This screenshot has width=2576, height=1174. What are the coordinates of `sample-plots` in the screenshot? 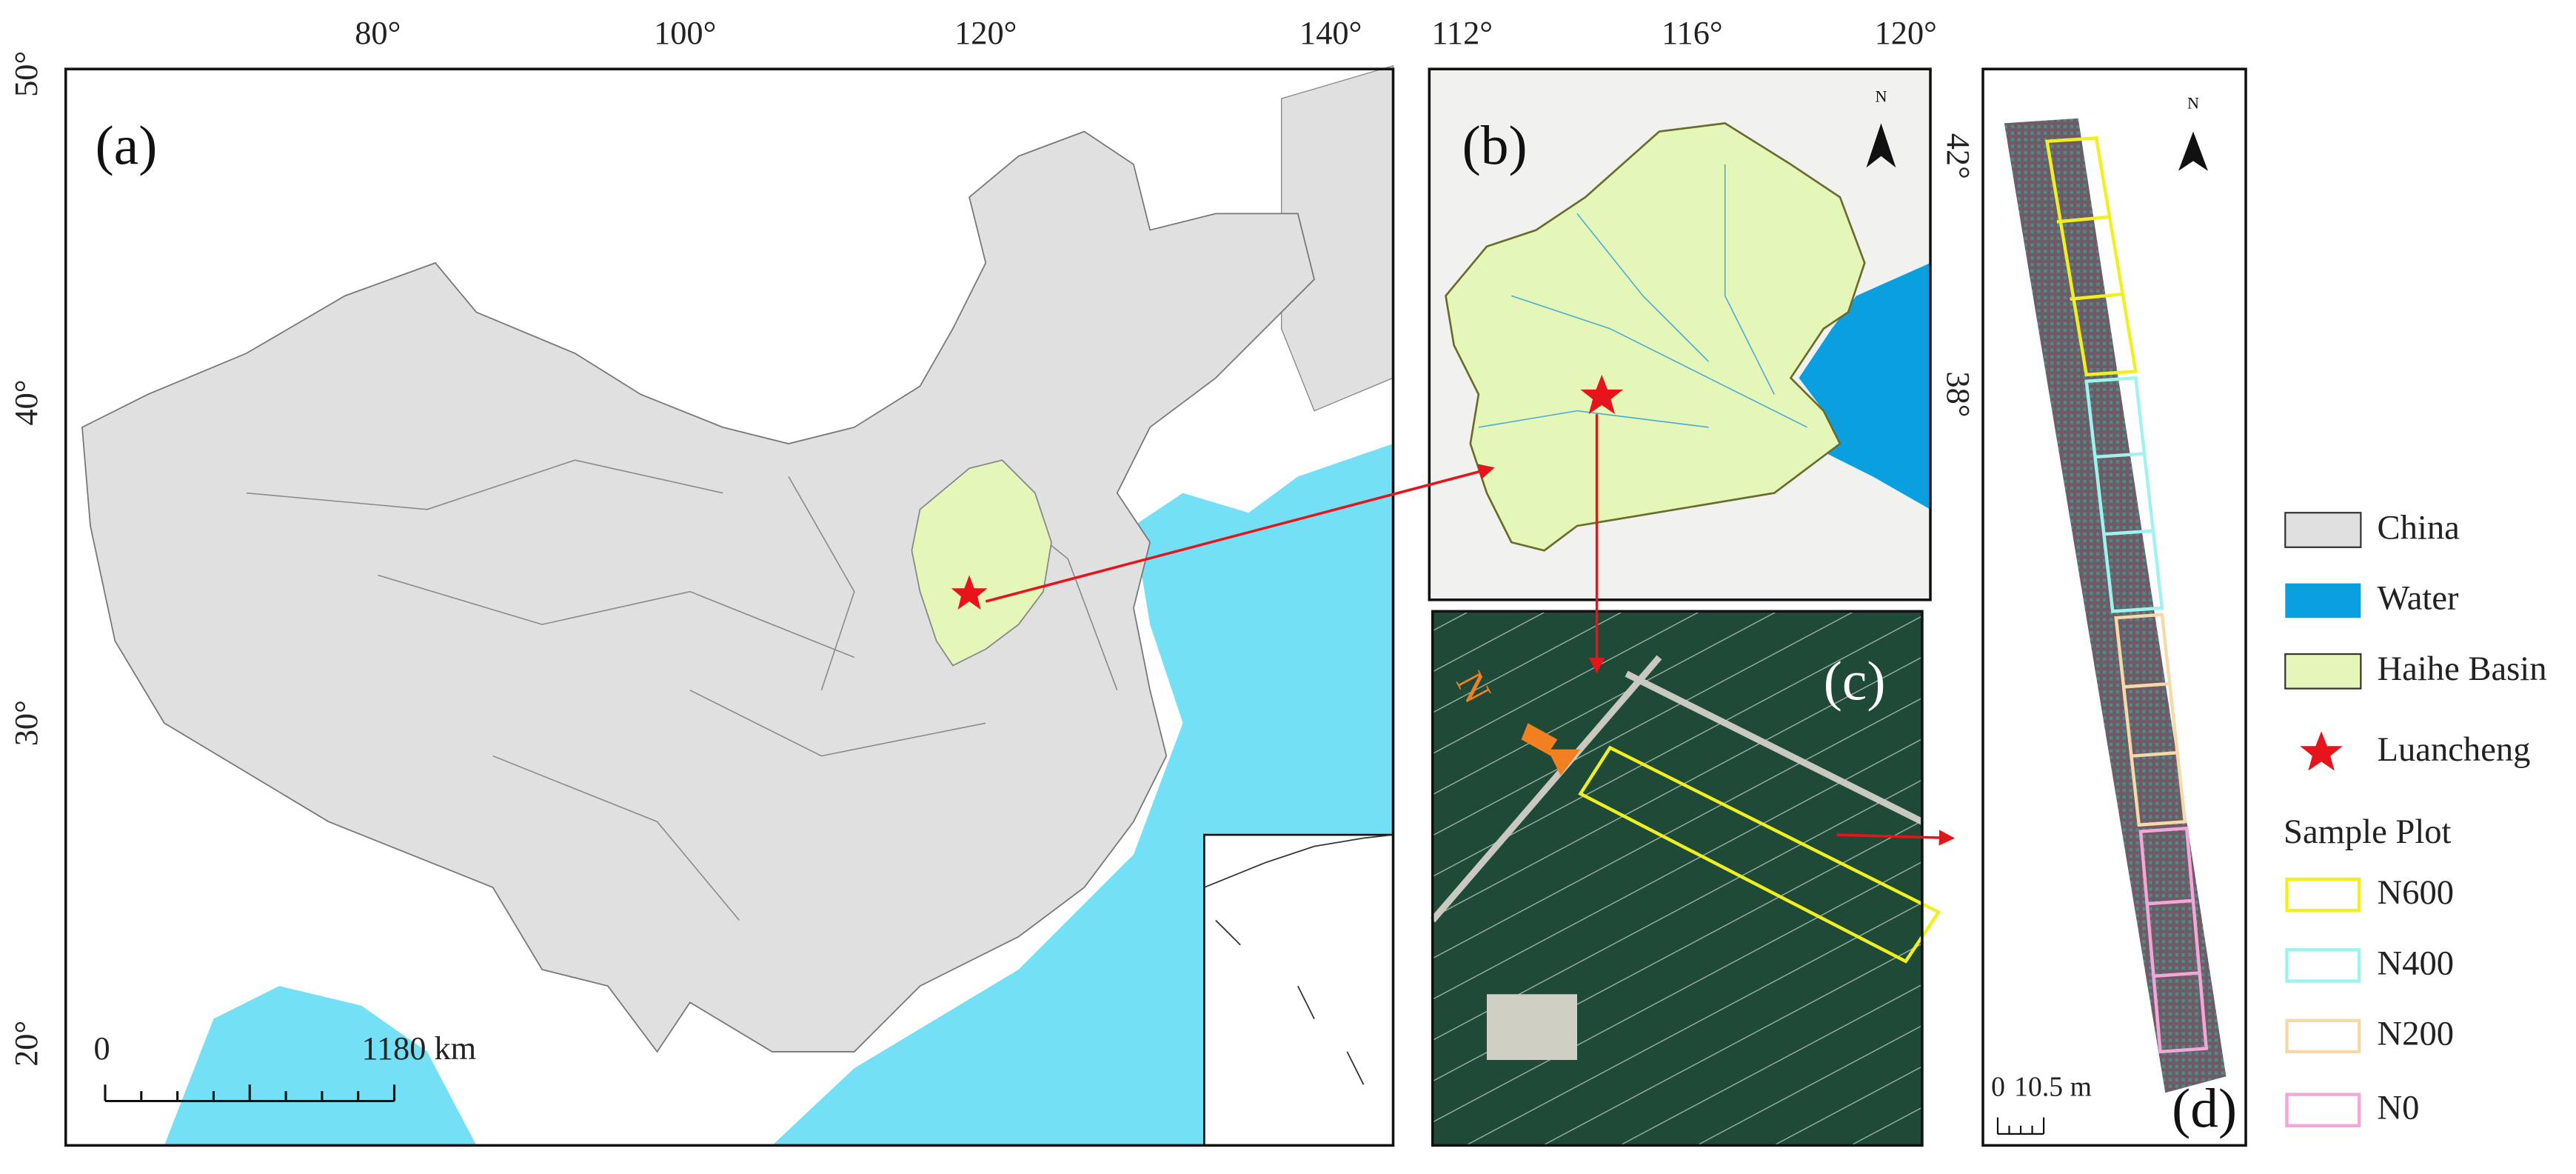 It's located at (2126, 595).